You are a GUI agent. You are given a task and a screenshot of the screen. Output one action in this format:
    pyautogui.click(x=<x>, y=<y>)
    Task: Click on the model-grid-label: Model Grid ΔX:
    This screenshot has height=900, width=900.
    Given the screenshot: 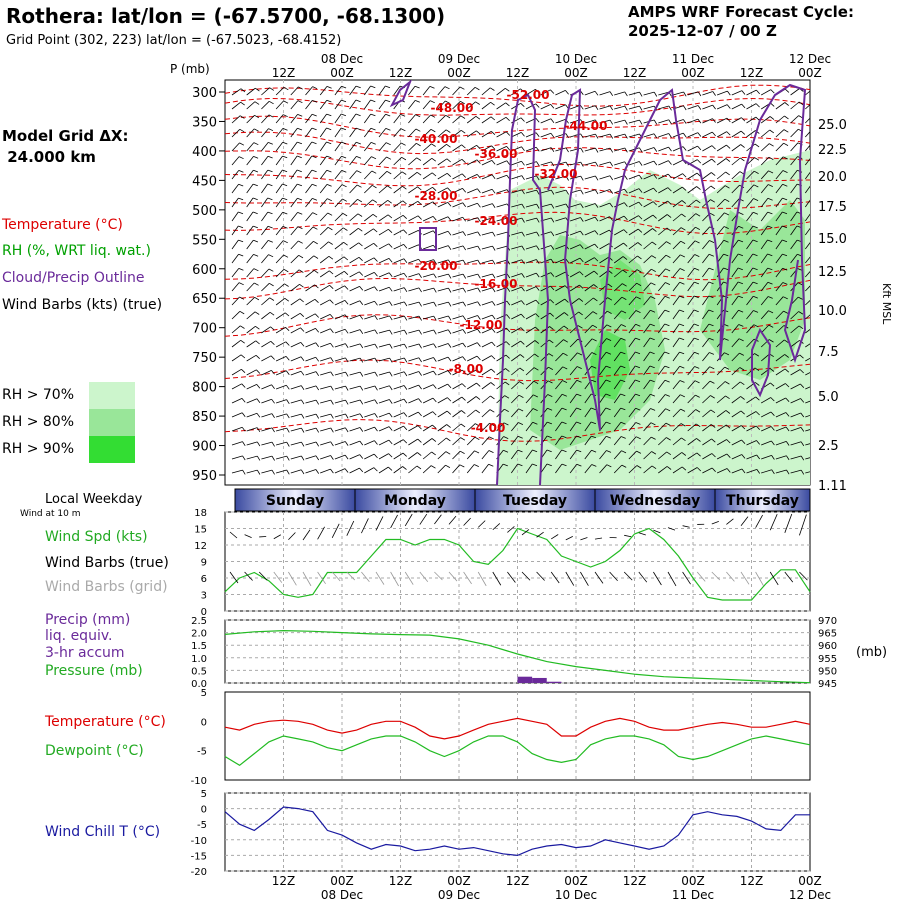 What is the action you would take?
    pyautogui.click(x=65, y=136)
    